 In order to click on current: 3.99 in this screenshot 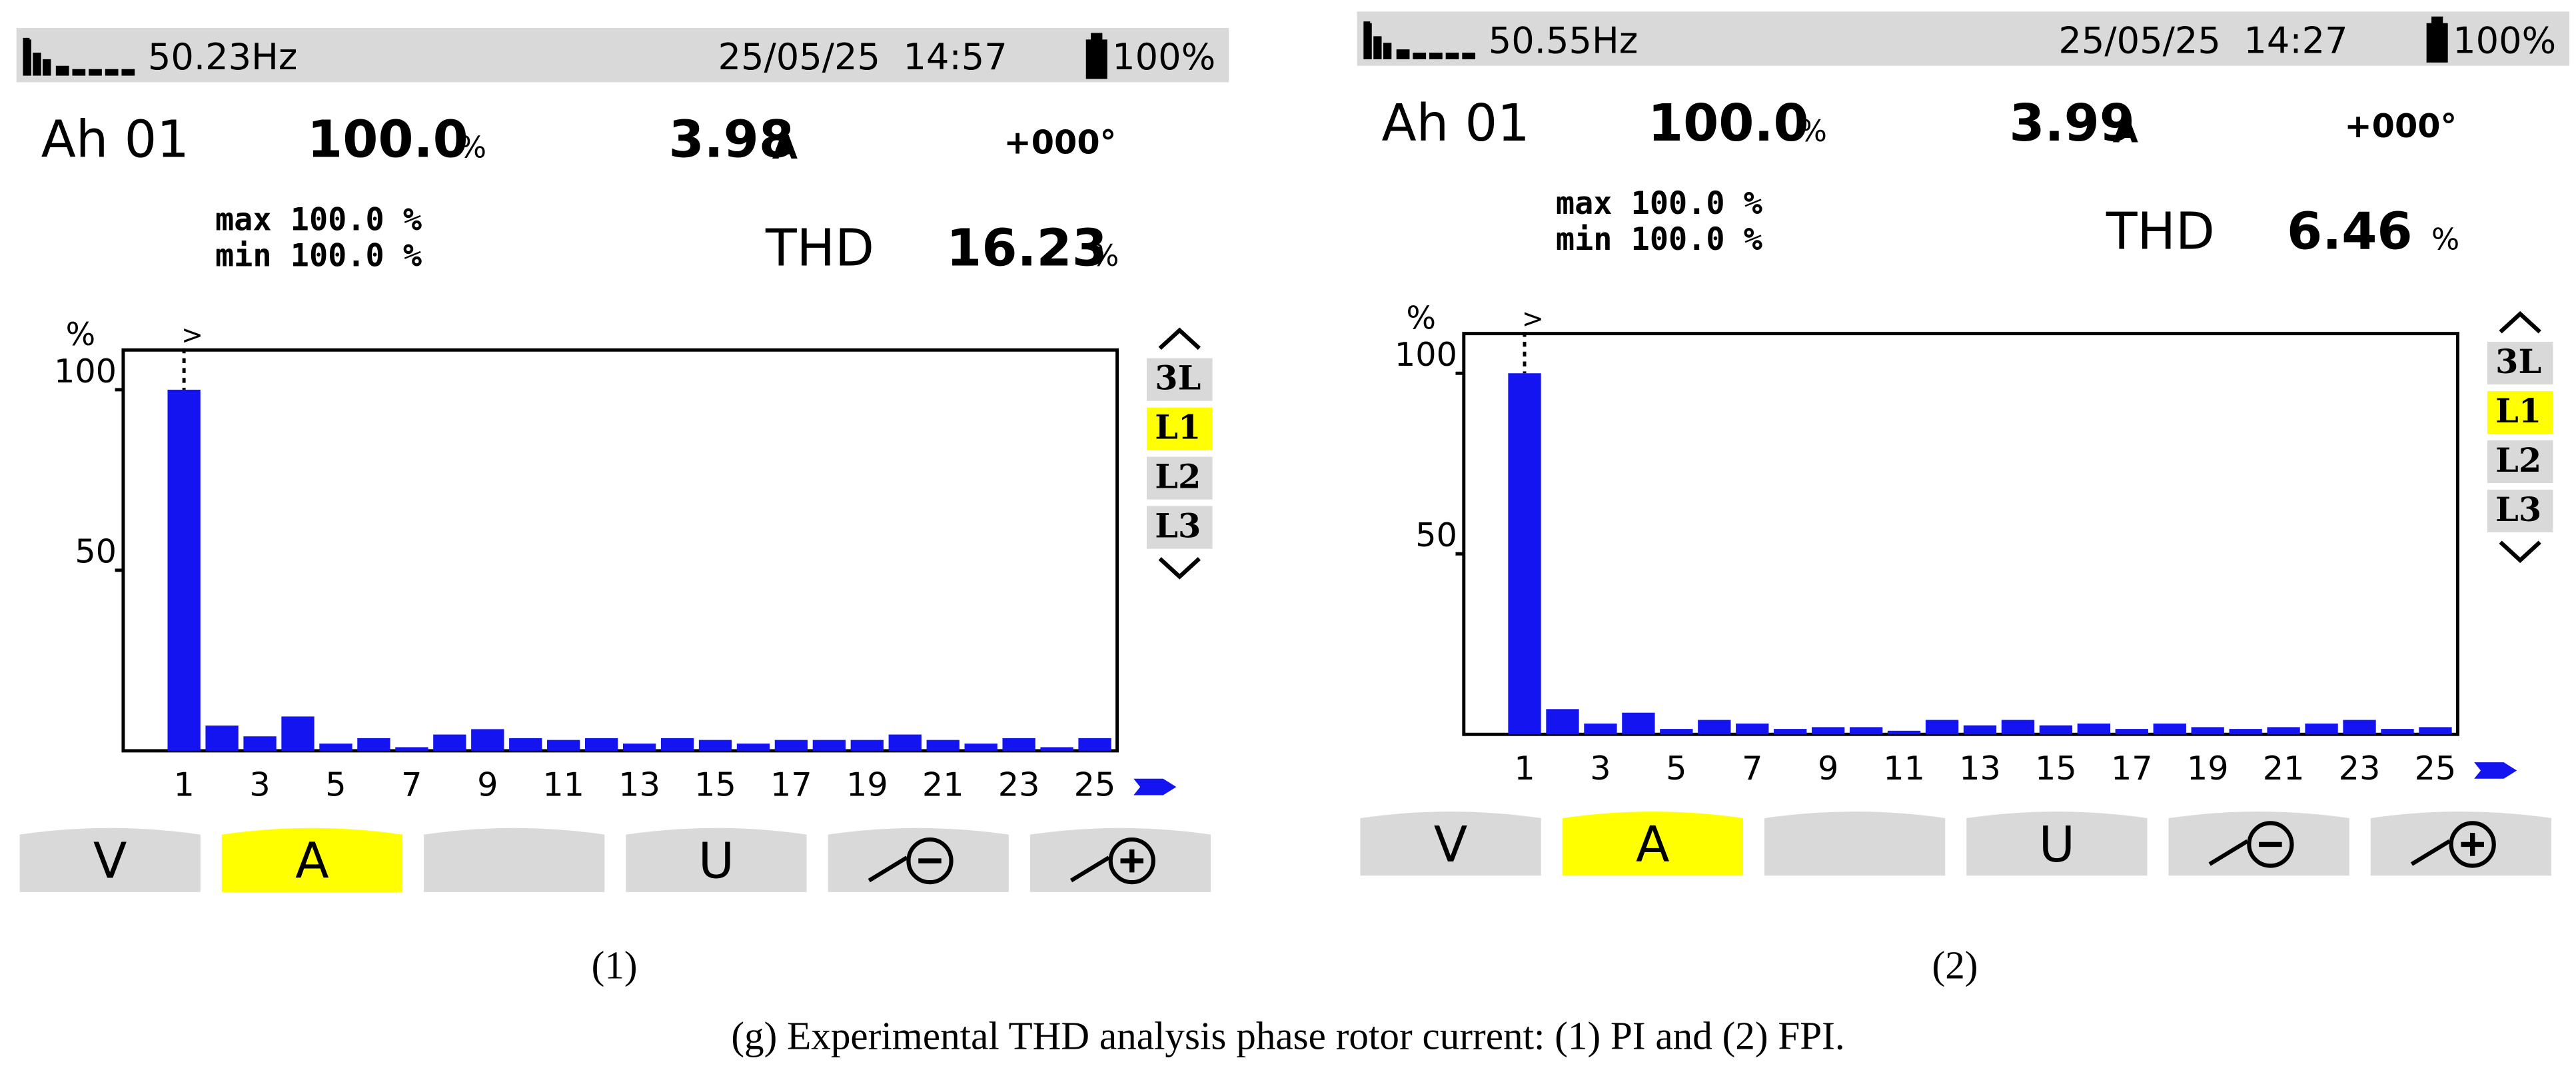, I will do `click(2072, 124)`.